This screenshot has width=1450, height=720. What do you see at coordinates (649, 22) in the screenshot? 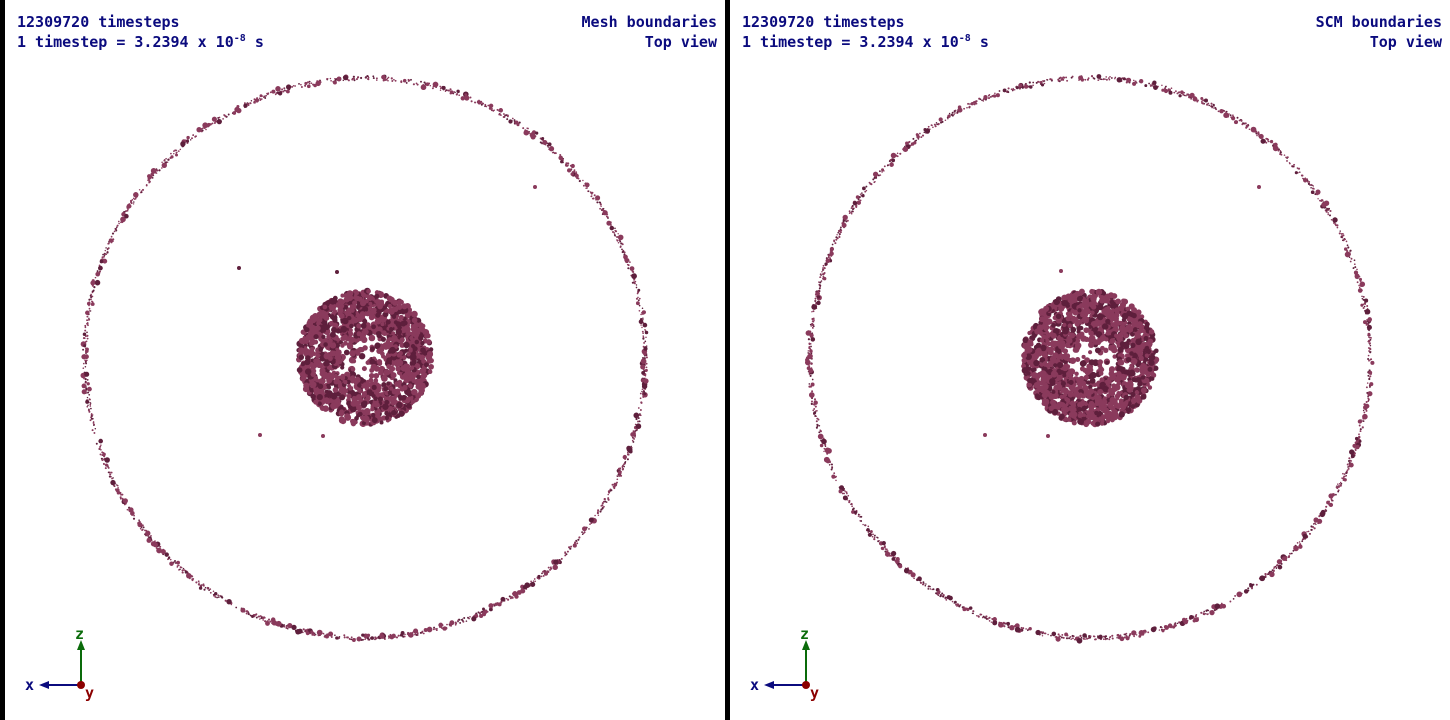
I see `boundary-type-label: Mesh boundaries` at bounding box center [649, 22].